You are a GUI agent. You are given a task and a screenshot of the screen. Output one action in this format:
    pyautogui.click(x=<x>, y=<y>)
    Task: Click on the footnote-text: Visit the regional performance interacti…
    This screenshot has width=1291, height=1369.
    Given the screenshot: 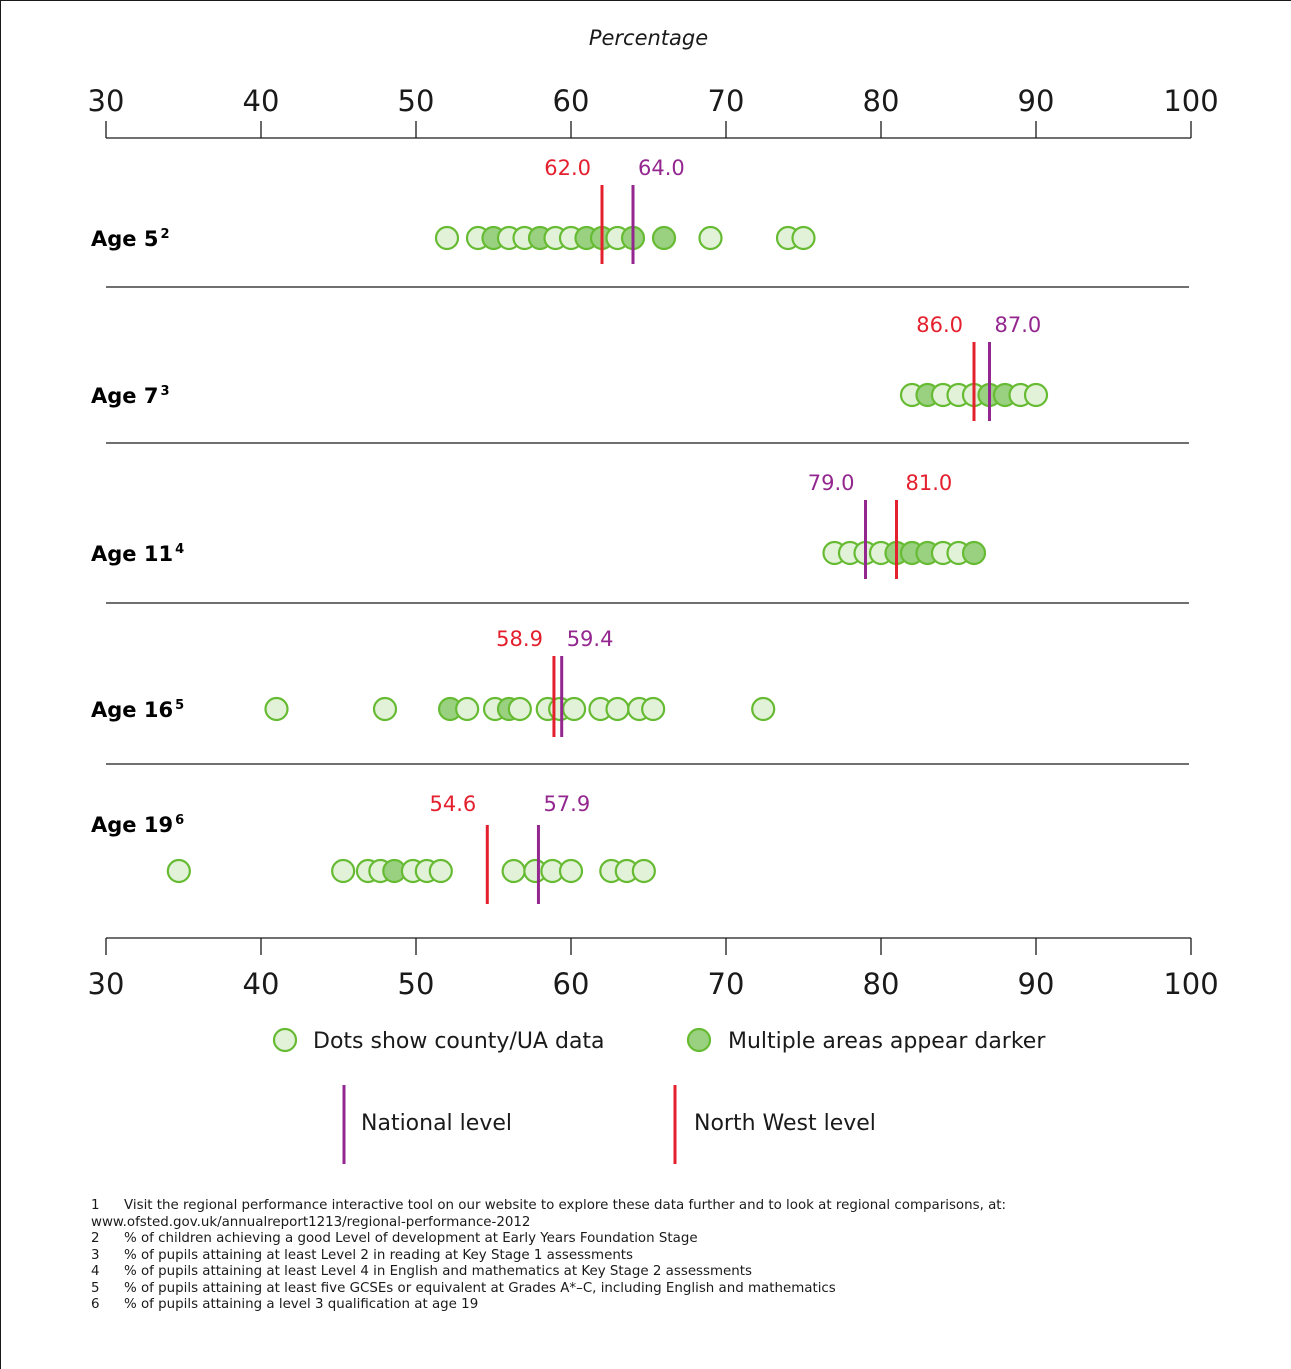 What is the action you would take?
    pyautogui.click(x=565, y=1205)
    